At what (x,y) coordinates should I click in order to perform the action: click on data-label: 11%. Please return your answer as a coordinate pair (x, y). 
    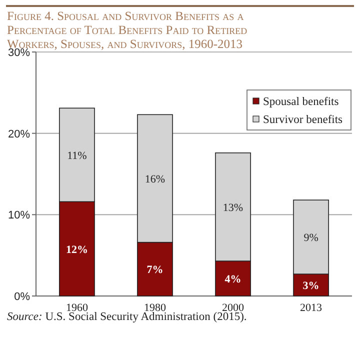
    Looking at the image, I should click on (77, 156).